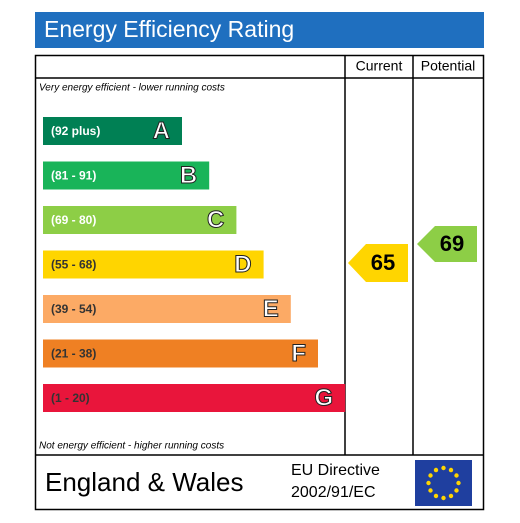 This screenshot has height=523, width=520. What do you see at coordinates (144, 482) in the screenshot?
I see `region: England & Wales` at bounding box center [144, 482].